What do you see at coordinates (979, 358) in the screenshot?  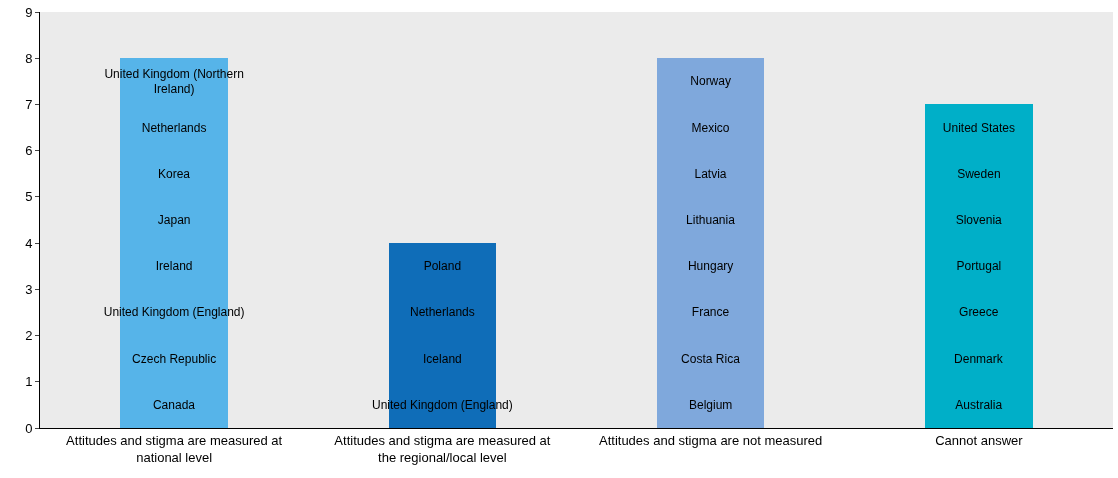 I see `data-label: Denmark` at bounding box center [979, 358].